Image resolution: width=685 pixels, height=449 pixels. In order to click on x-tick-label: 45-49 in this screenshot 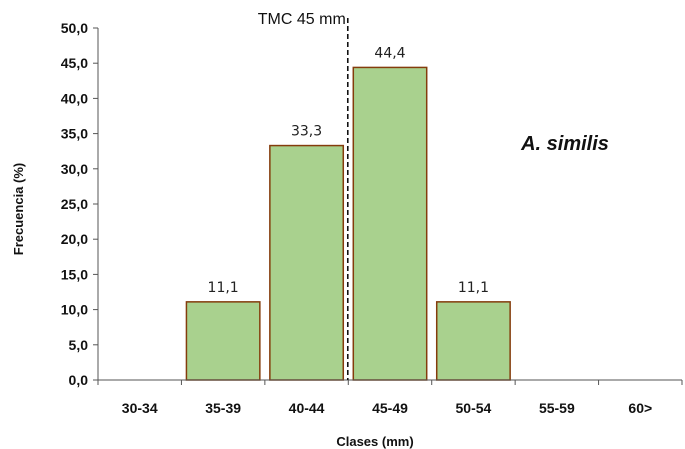, I will do `click(390, 408)`.